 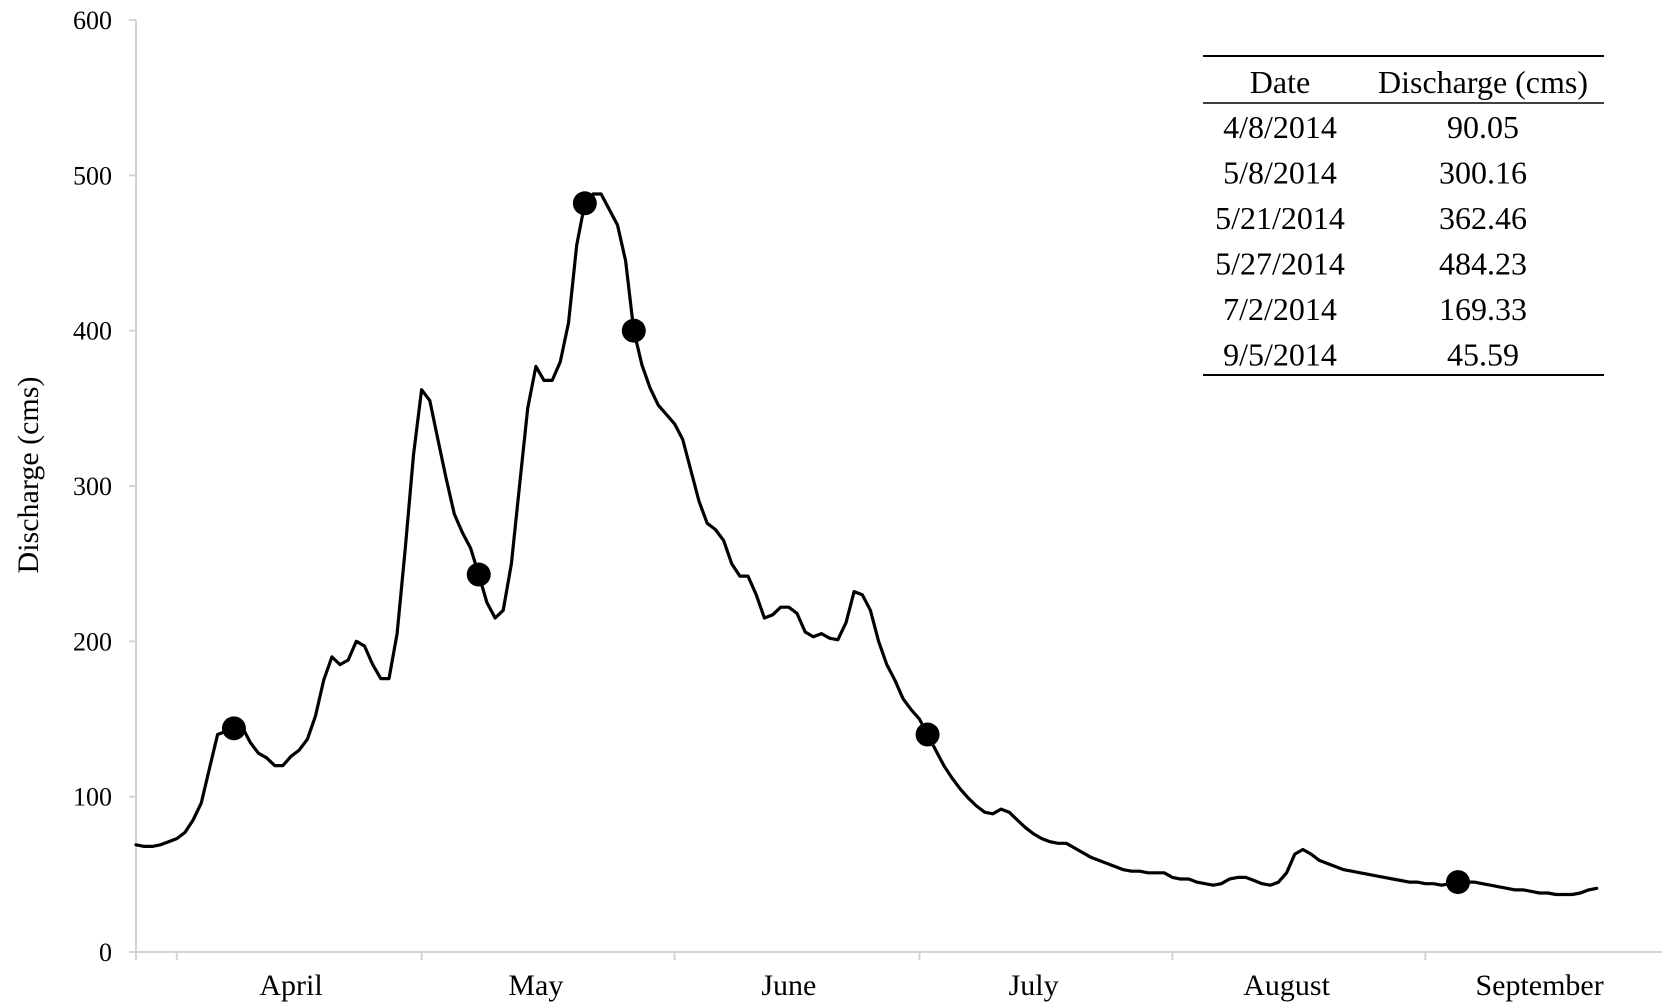 What do you see at coordinates (1280, 355) in the screenshot?
I see `table-cell-date: 9/5/2014` at bounding box center [1280, 355].